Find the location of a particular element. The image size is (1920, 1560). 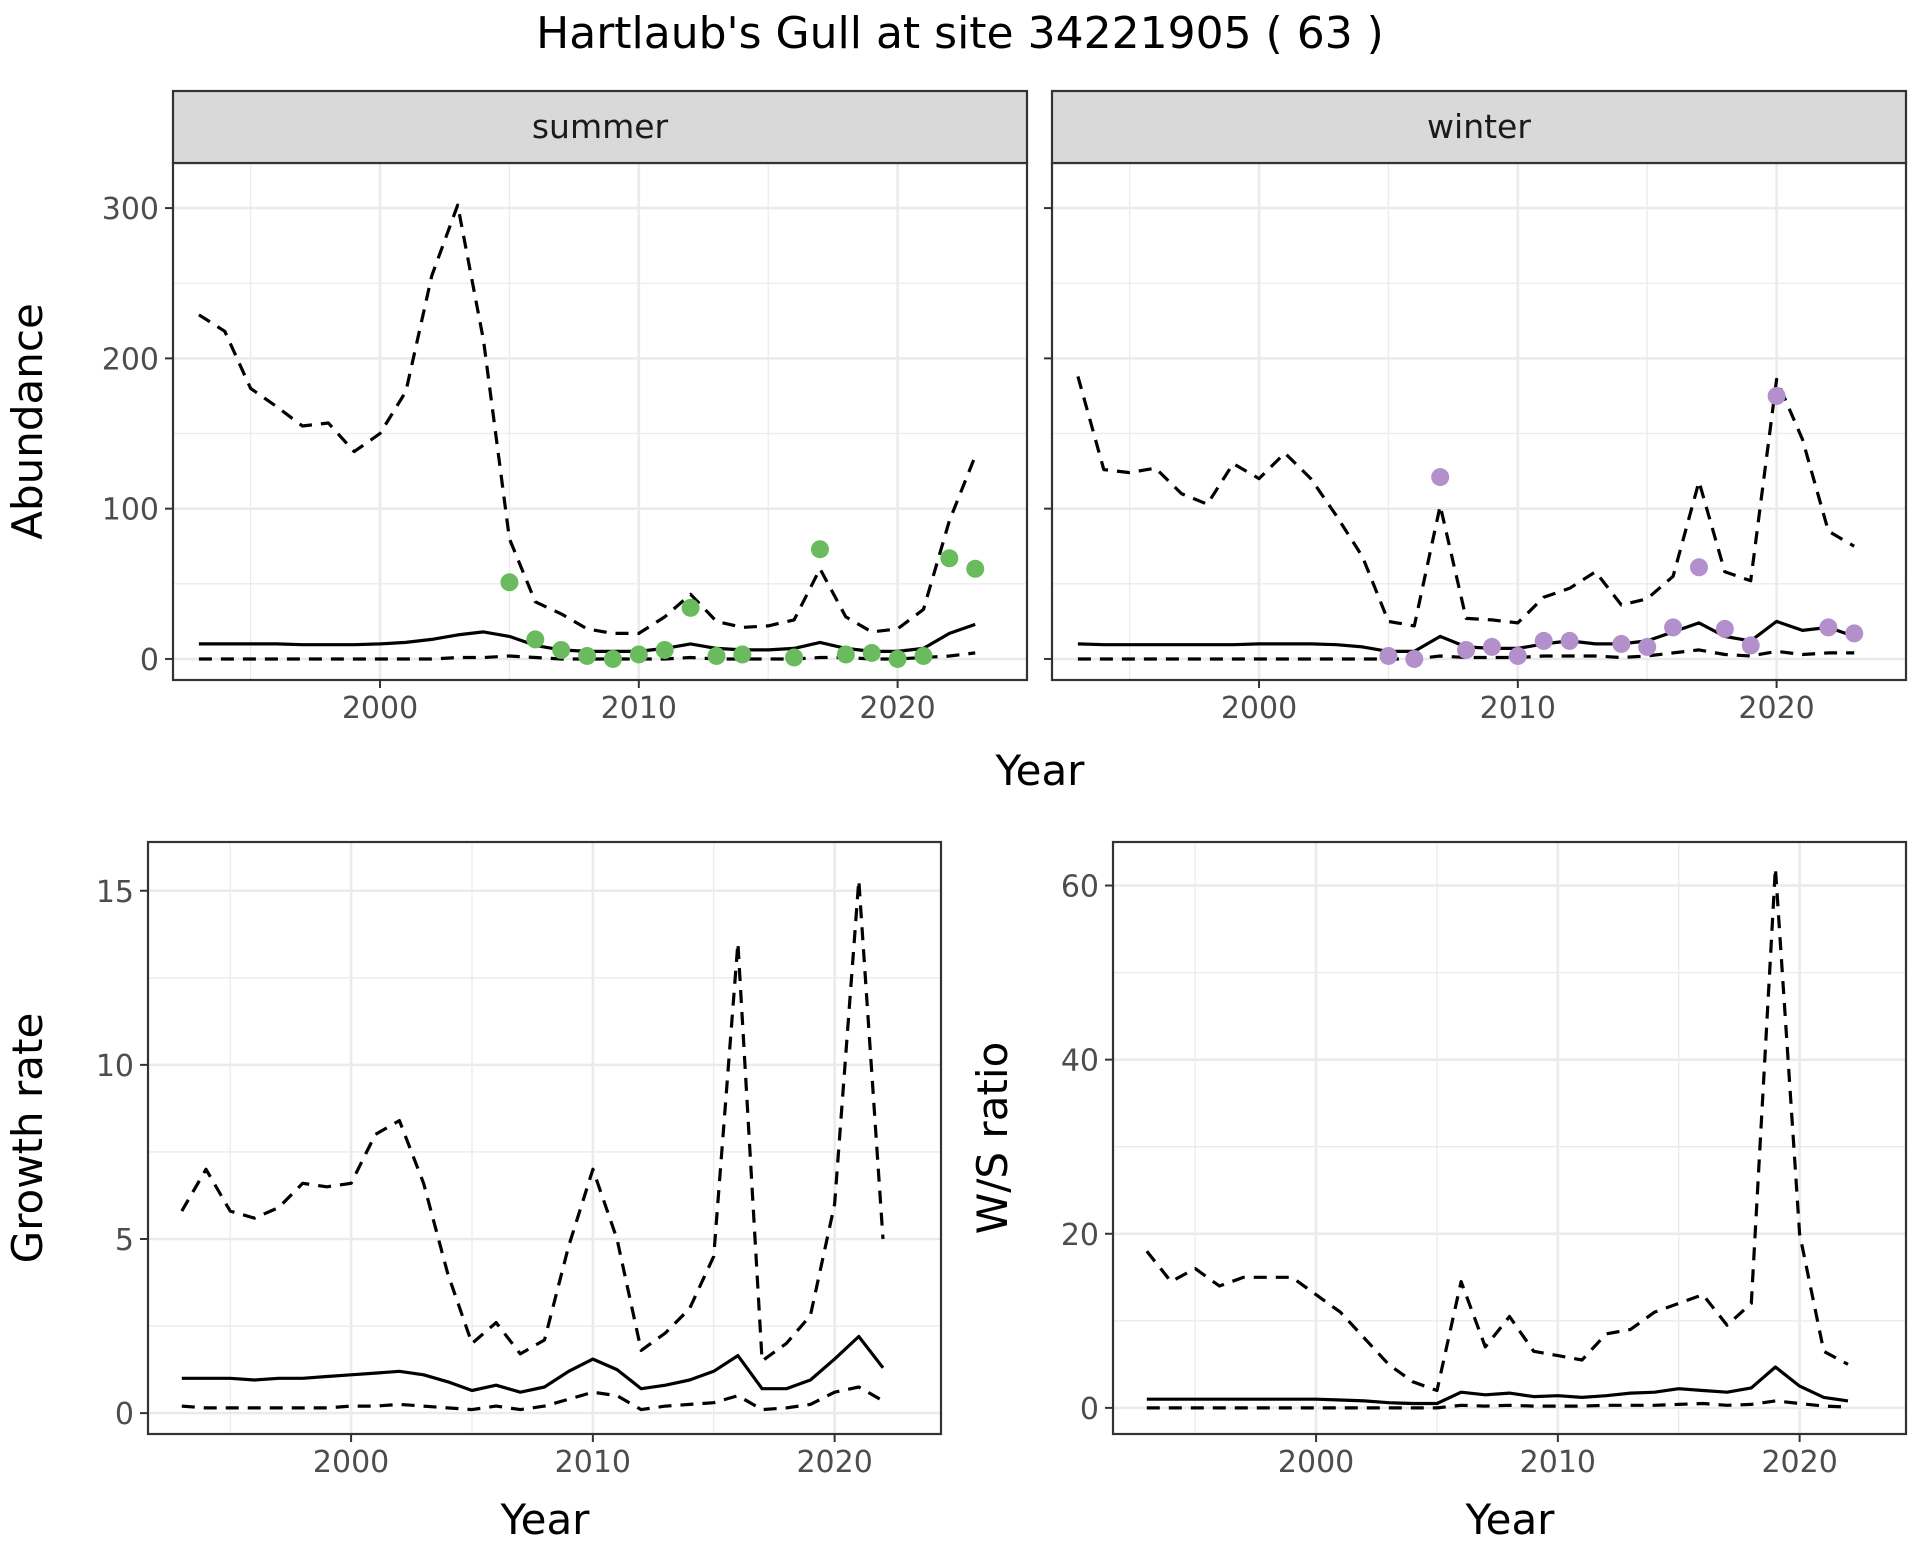

strip-label-summer: summer is located at coordinates (600, 126).